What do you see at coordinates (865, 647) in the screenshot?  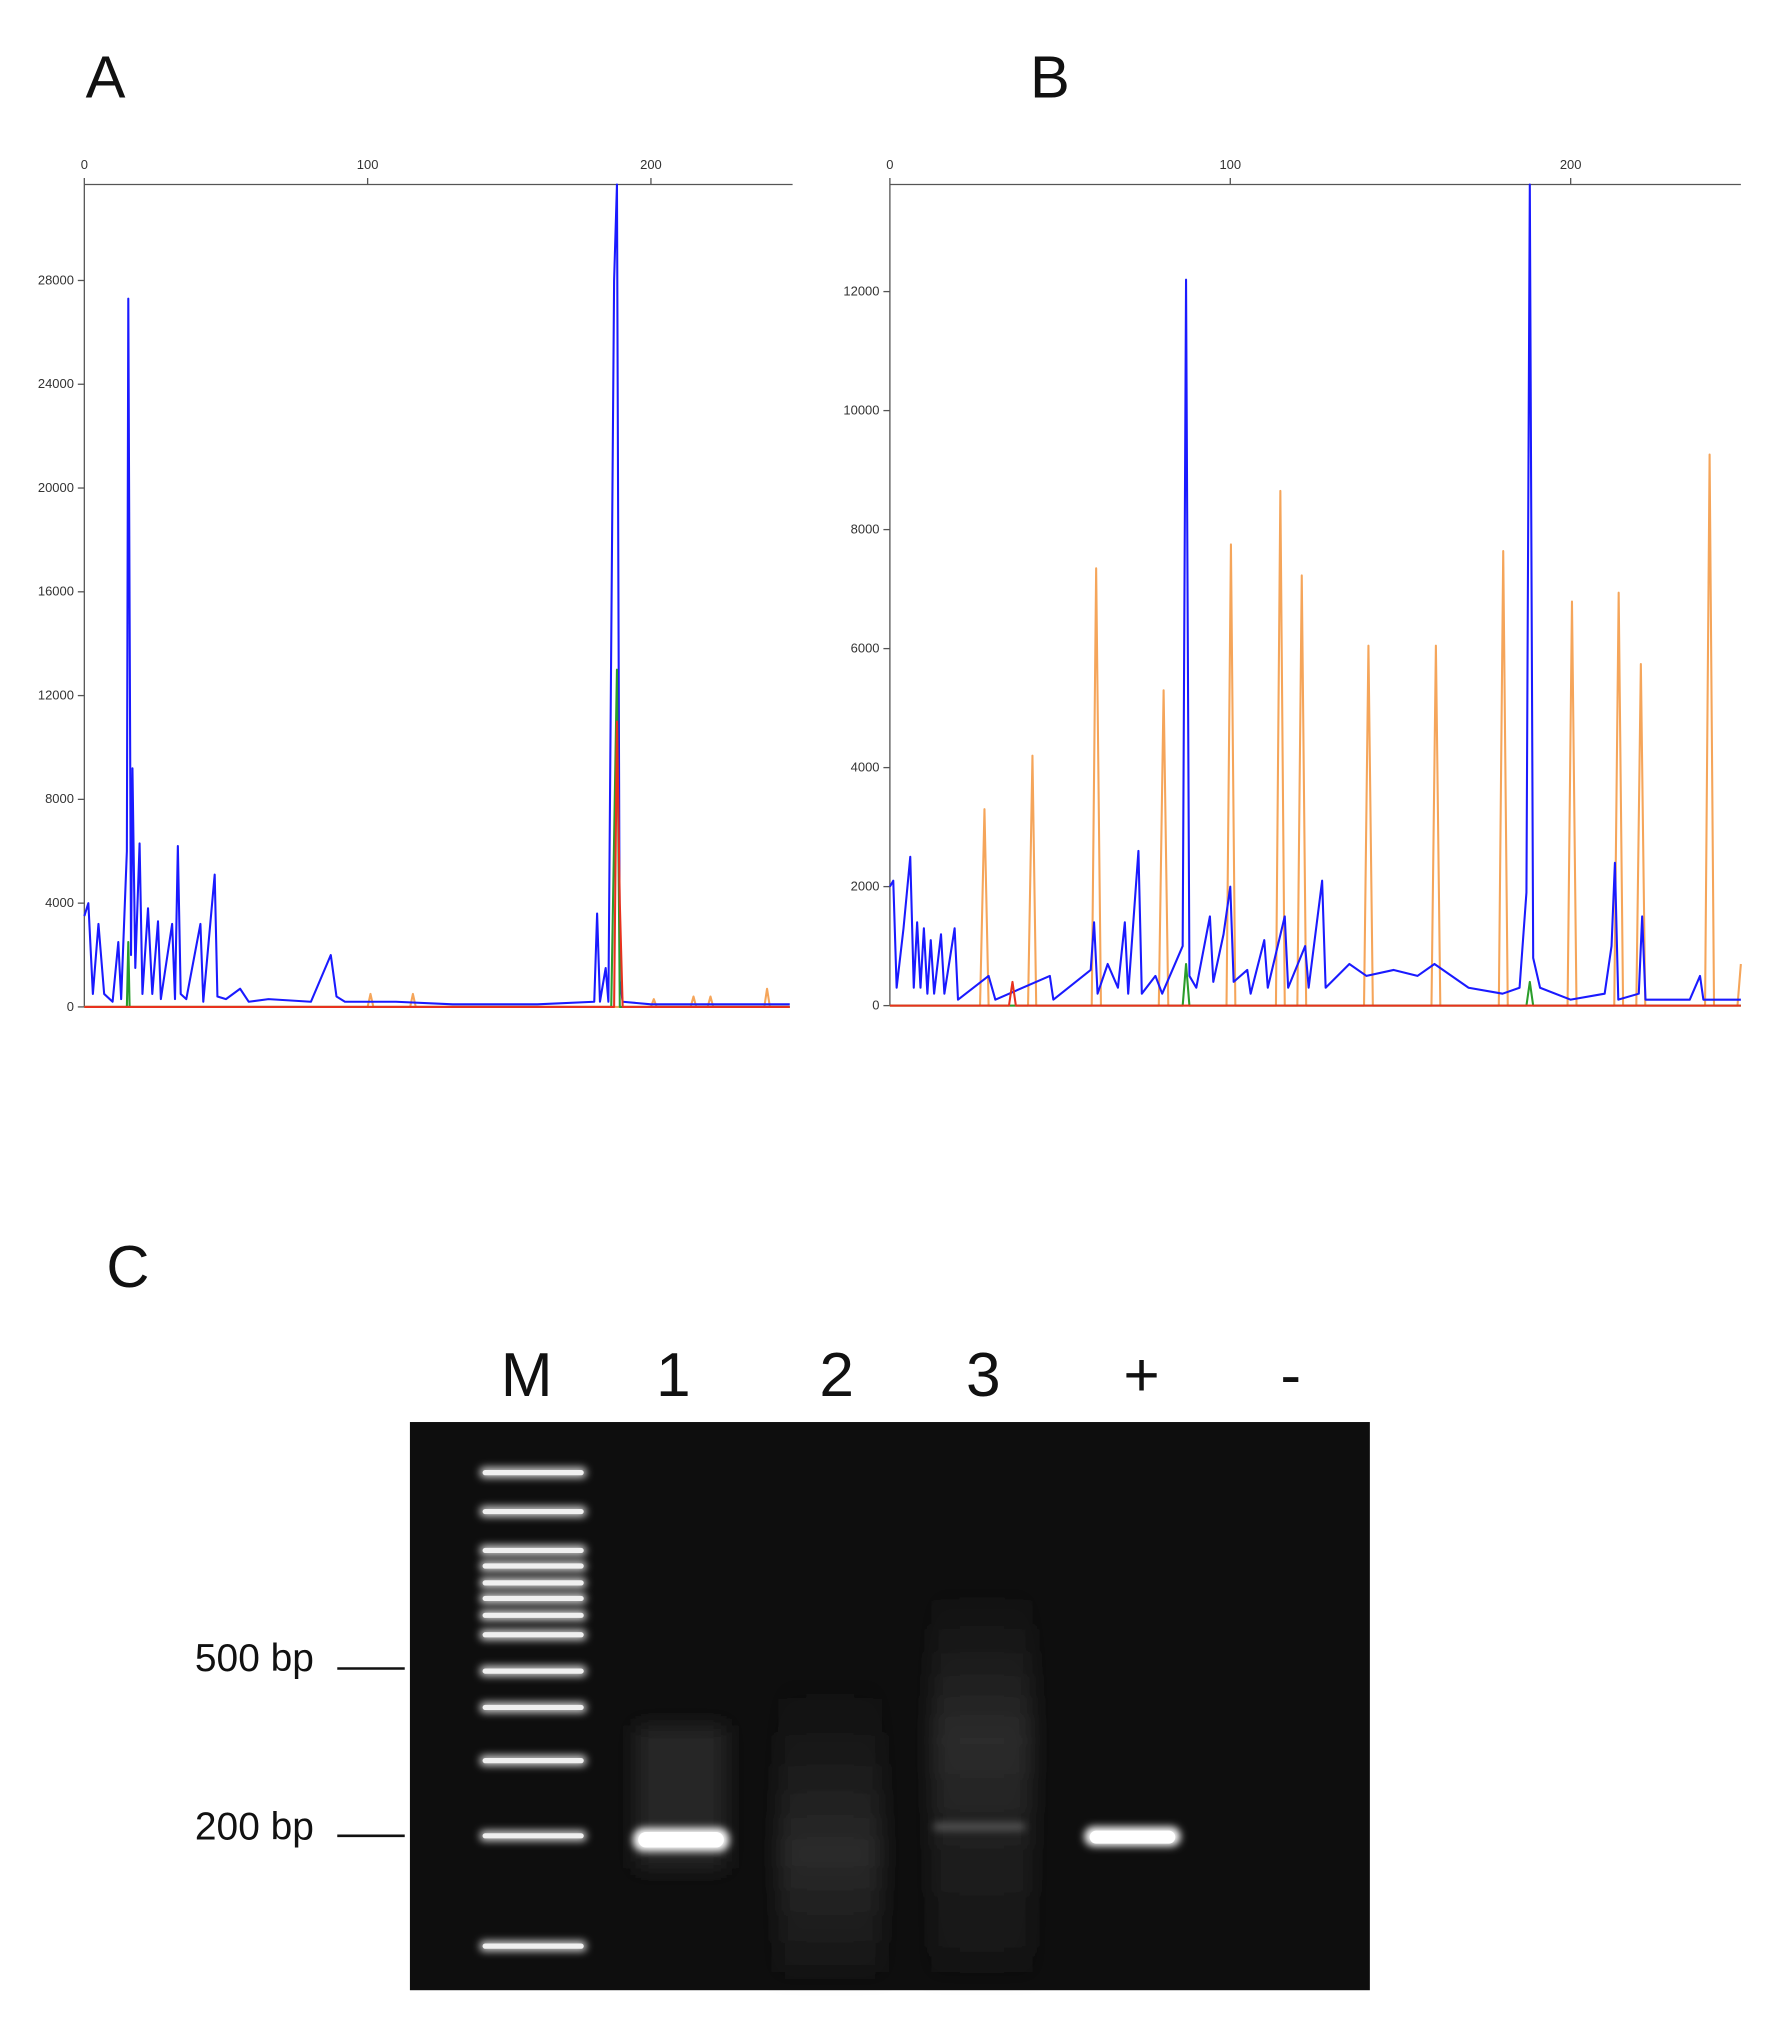 I see `y-tick-label: 6000` at bounding box center [865, 647].